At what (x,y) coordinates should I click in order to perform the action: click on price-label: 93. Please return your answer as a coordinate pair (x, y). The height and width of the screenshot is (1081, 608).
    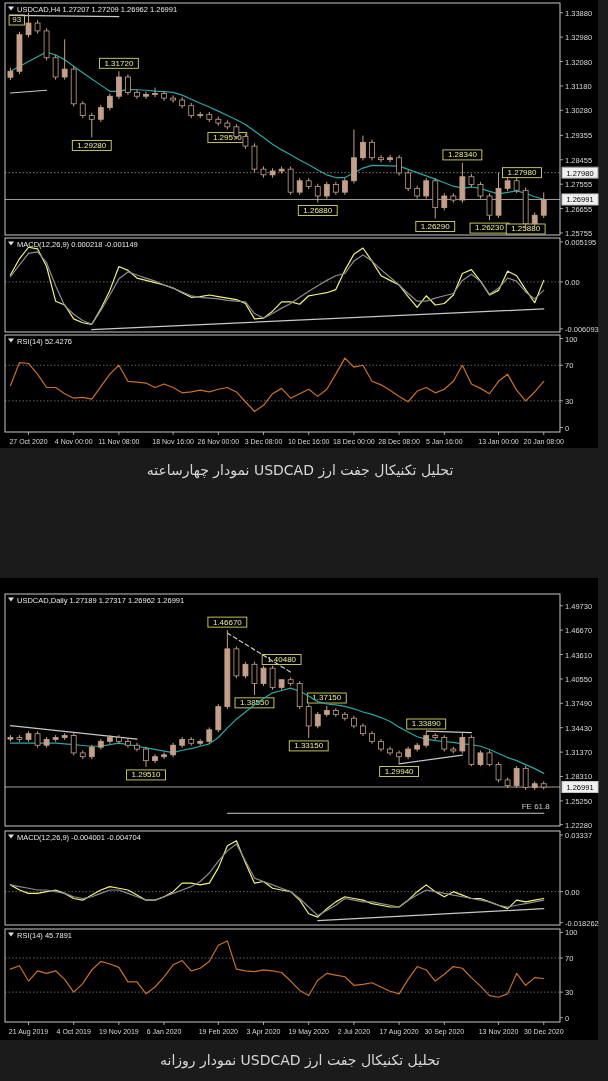
    Looking at the image, I should click on (16, 20).